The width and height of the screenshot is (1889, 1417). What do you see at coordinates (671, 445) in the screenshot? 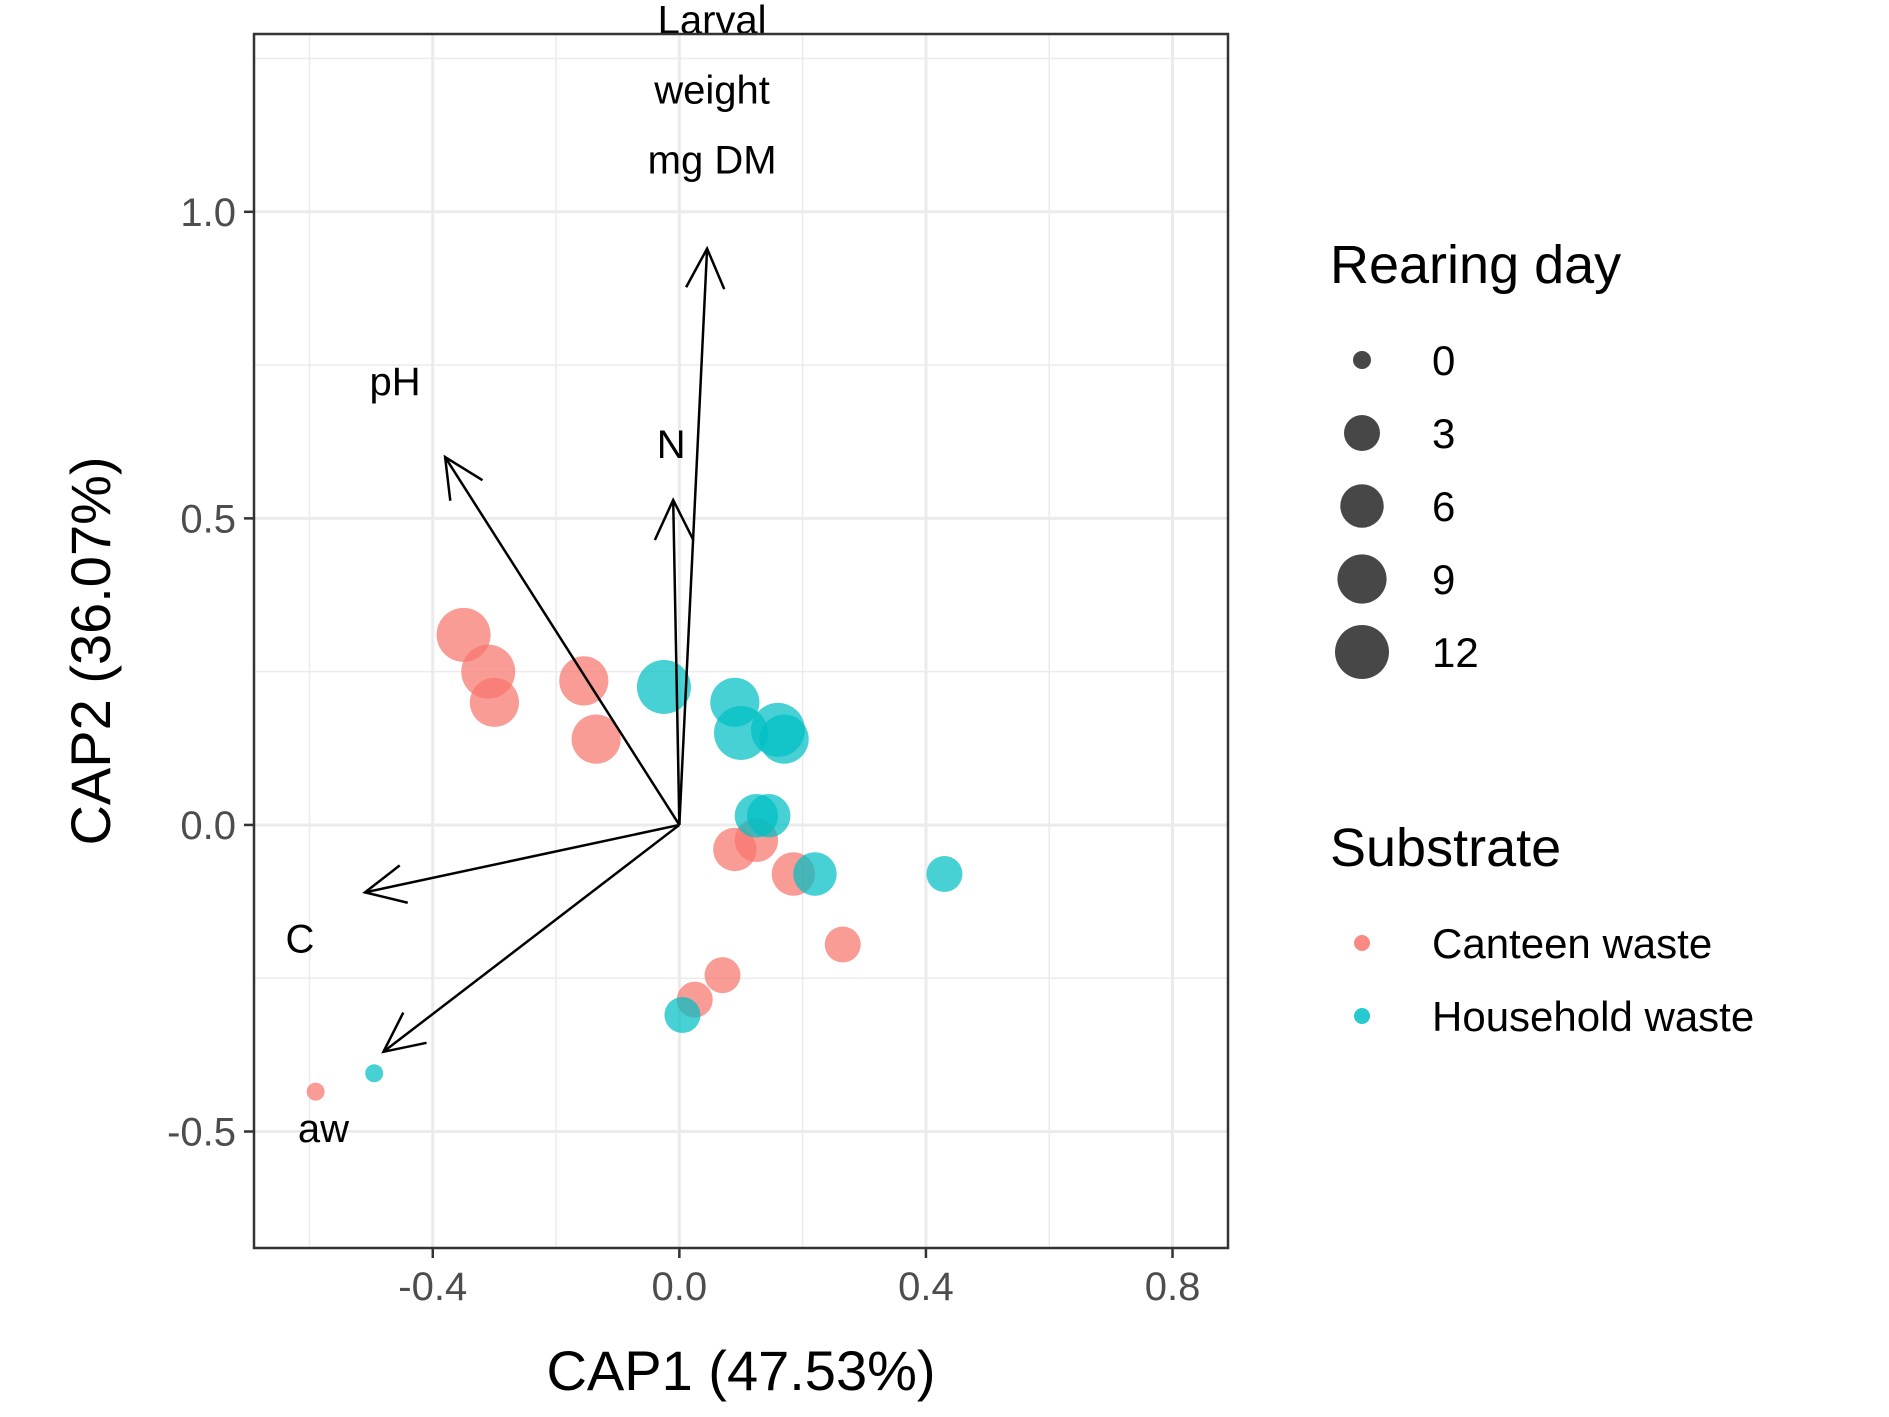
I see `vector-label: N` at bounding box center [671, 445].